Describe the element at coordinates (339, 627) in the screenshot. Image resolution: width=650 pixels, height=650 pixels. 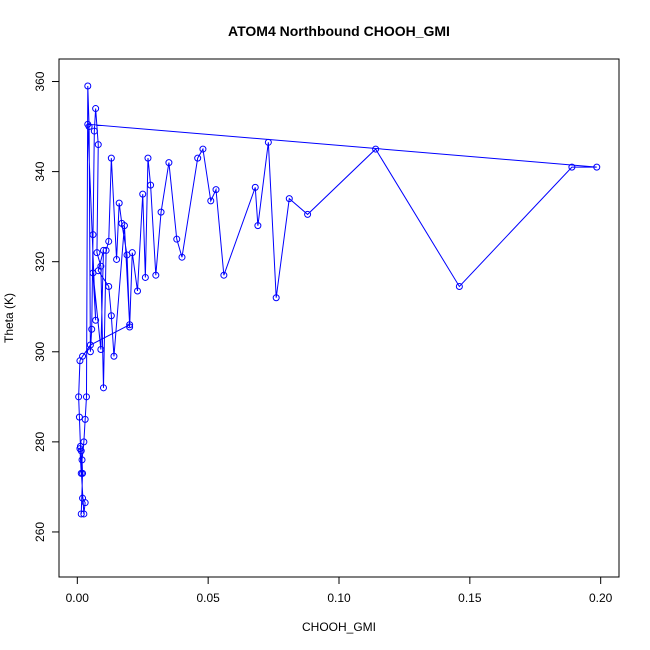
I see `x-axis-label: CHOOH_GMI` at that location.